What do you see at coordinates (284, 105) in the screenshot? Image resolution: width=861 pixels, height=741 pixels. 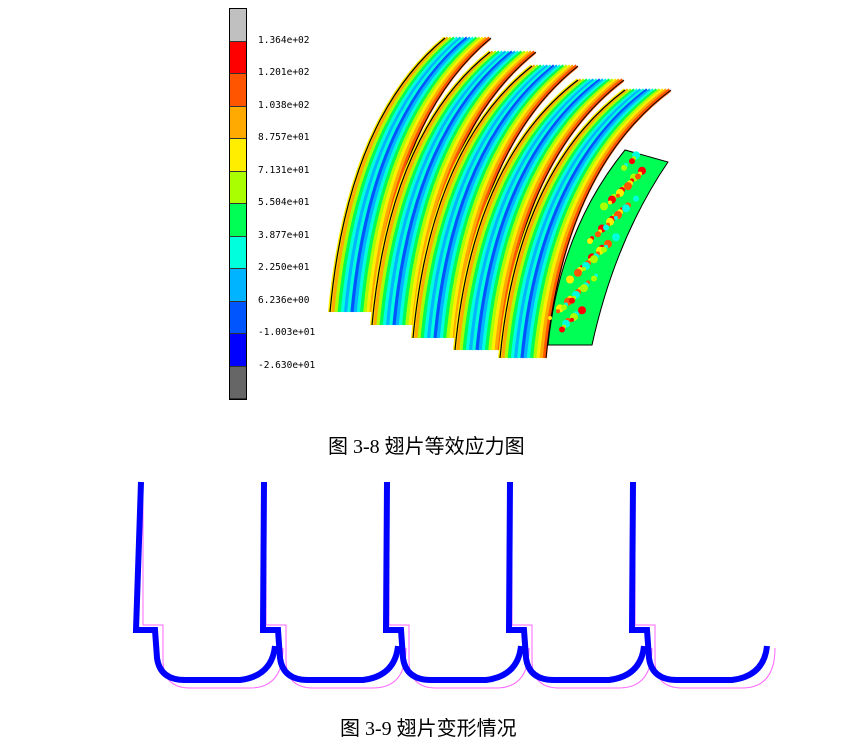 I see `legend-label: 1.038e+02` at bounding box center [284, 105].